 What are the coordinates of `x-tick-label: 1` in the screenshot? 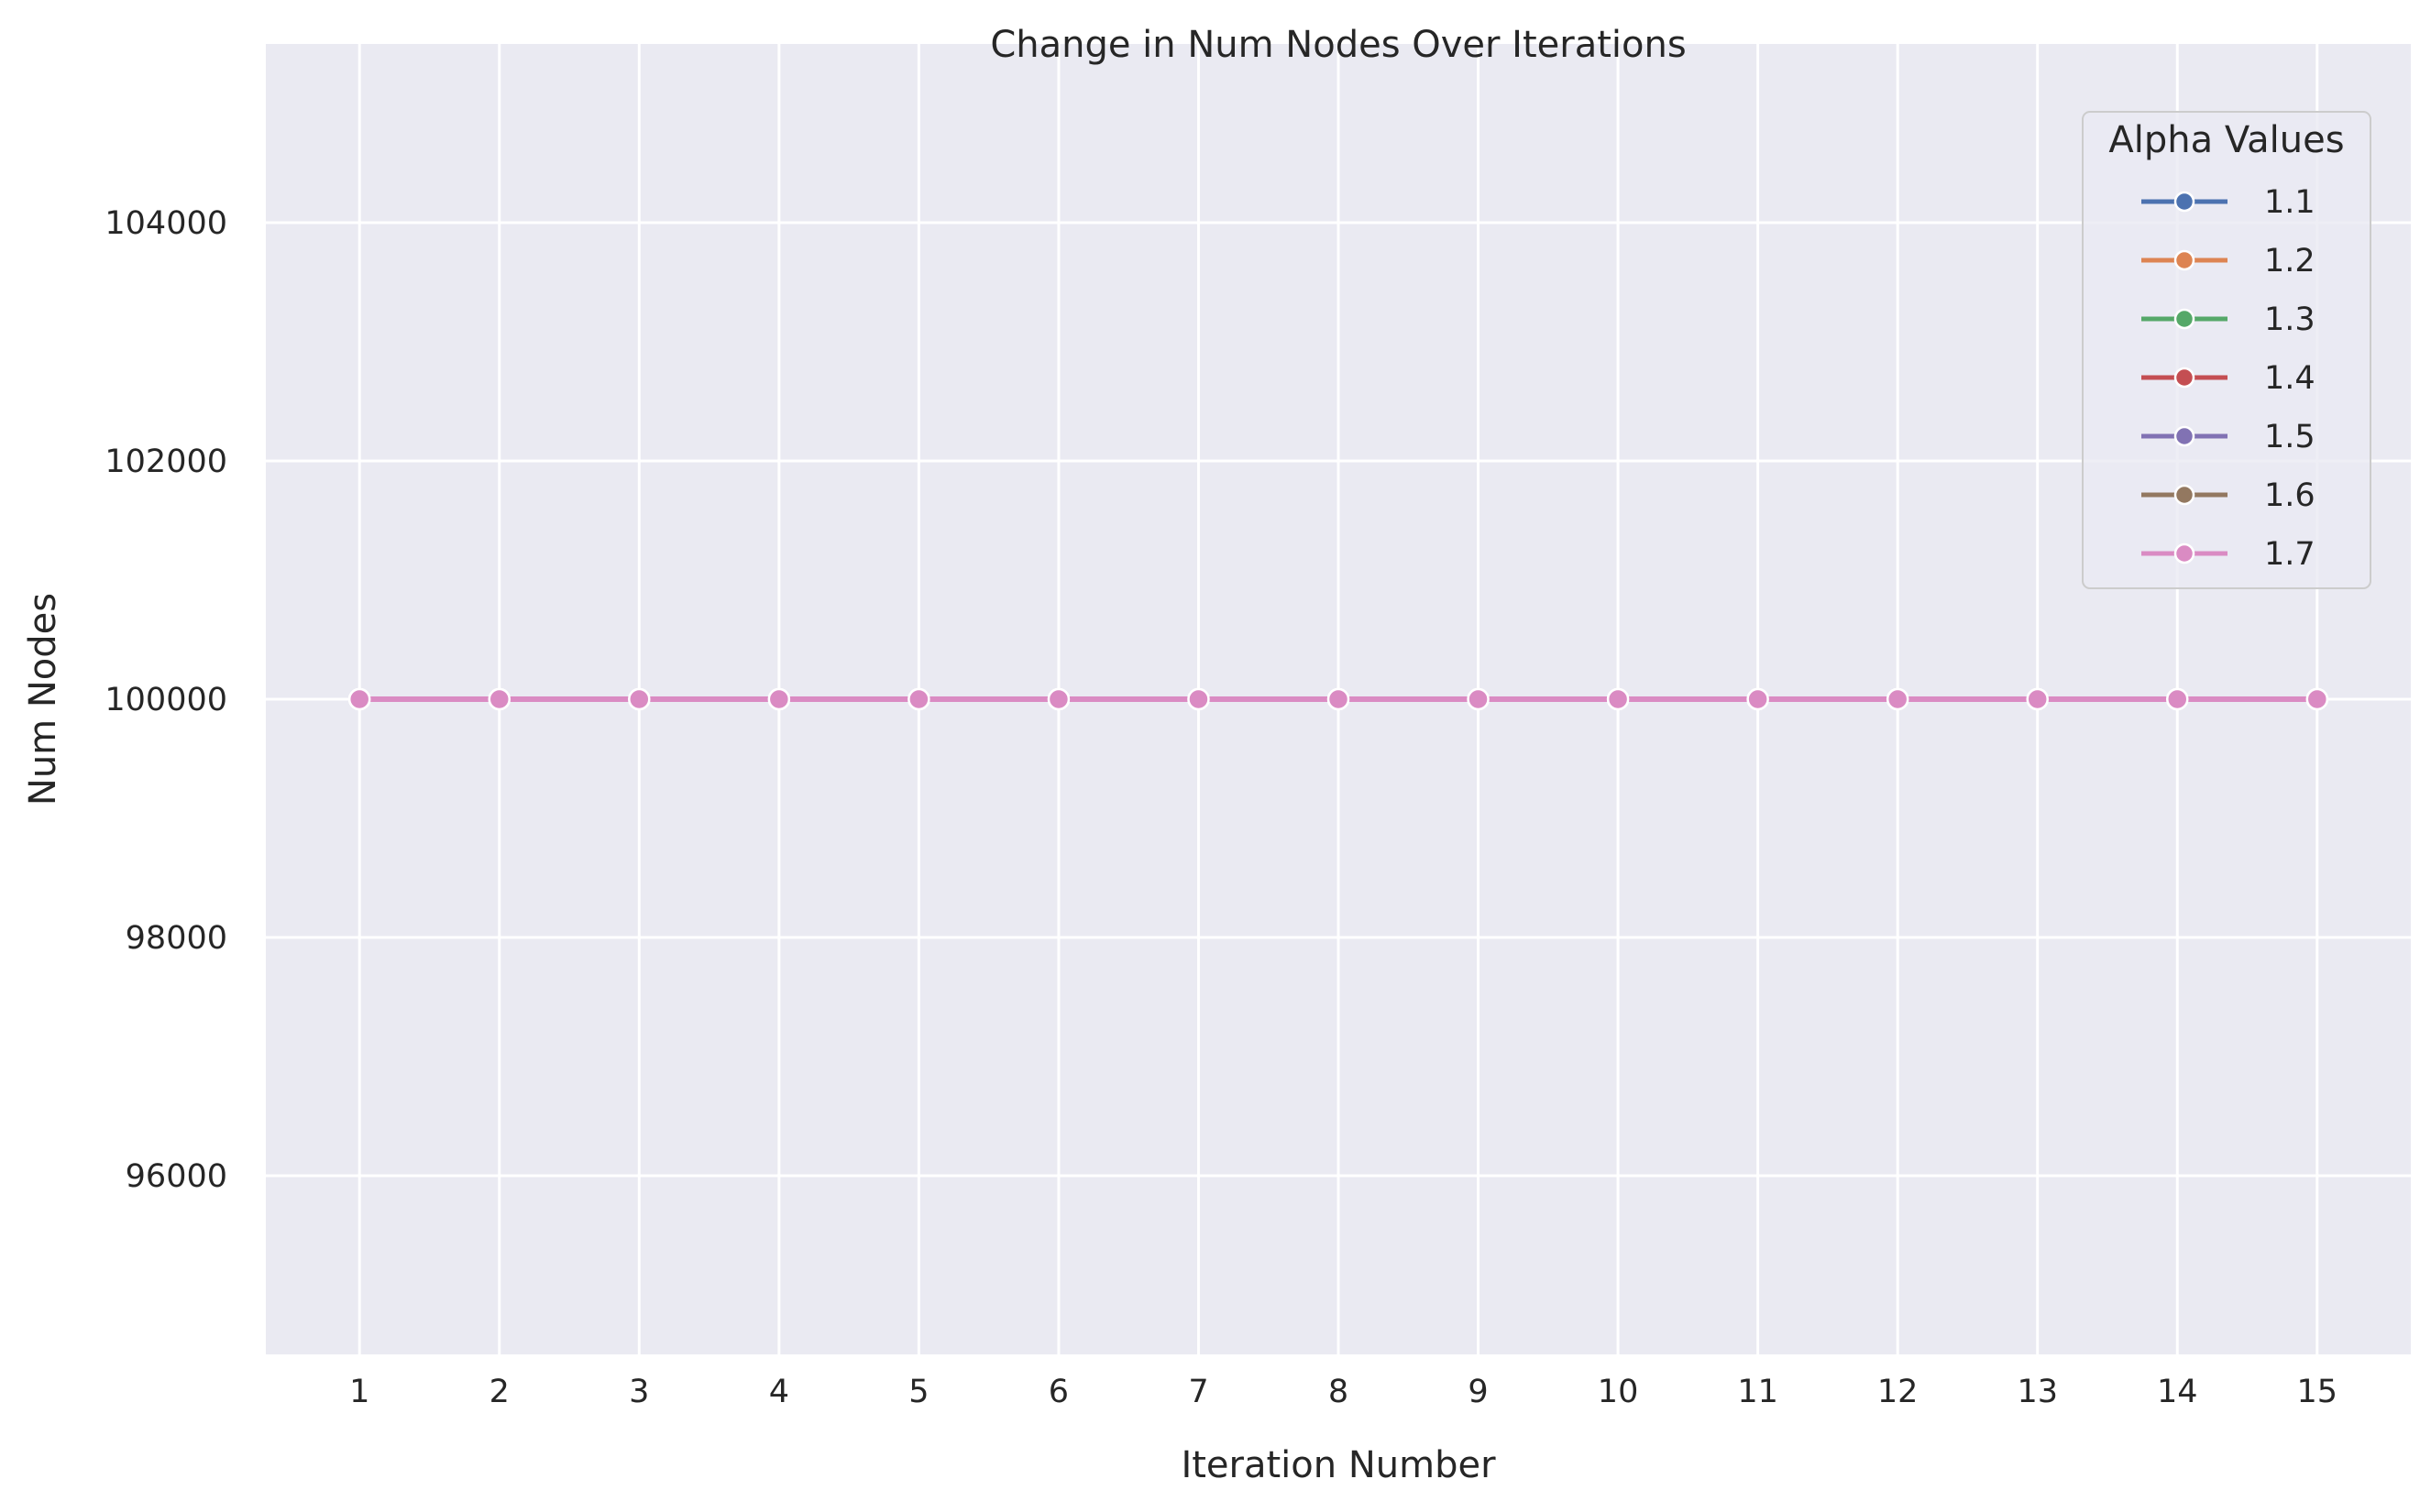 It's located at (359, 1392).